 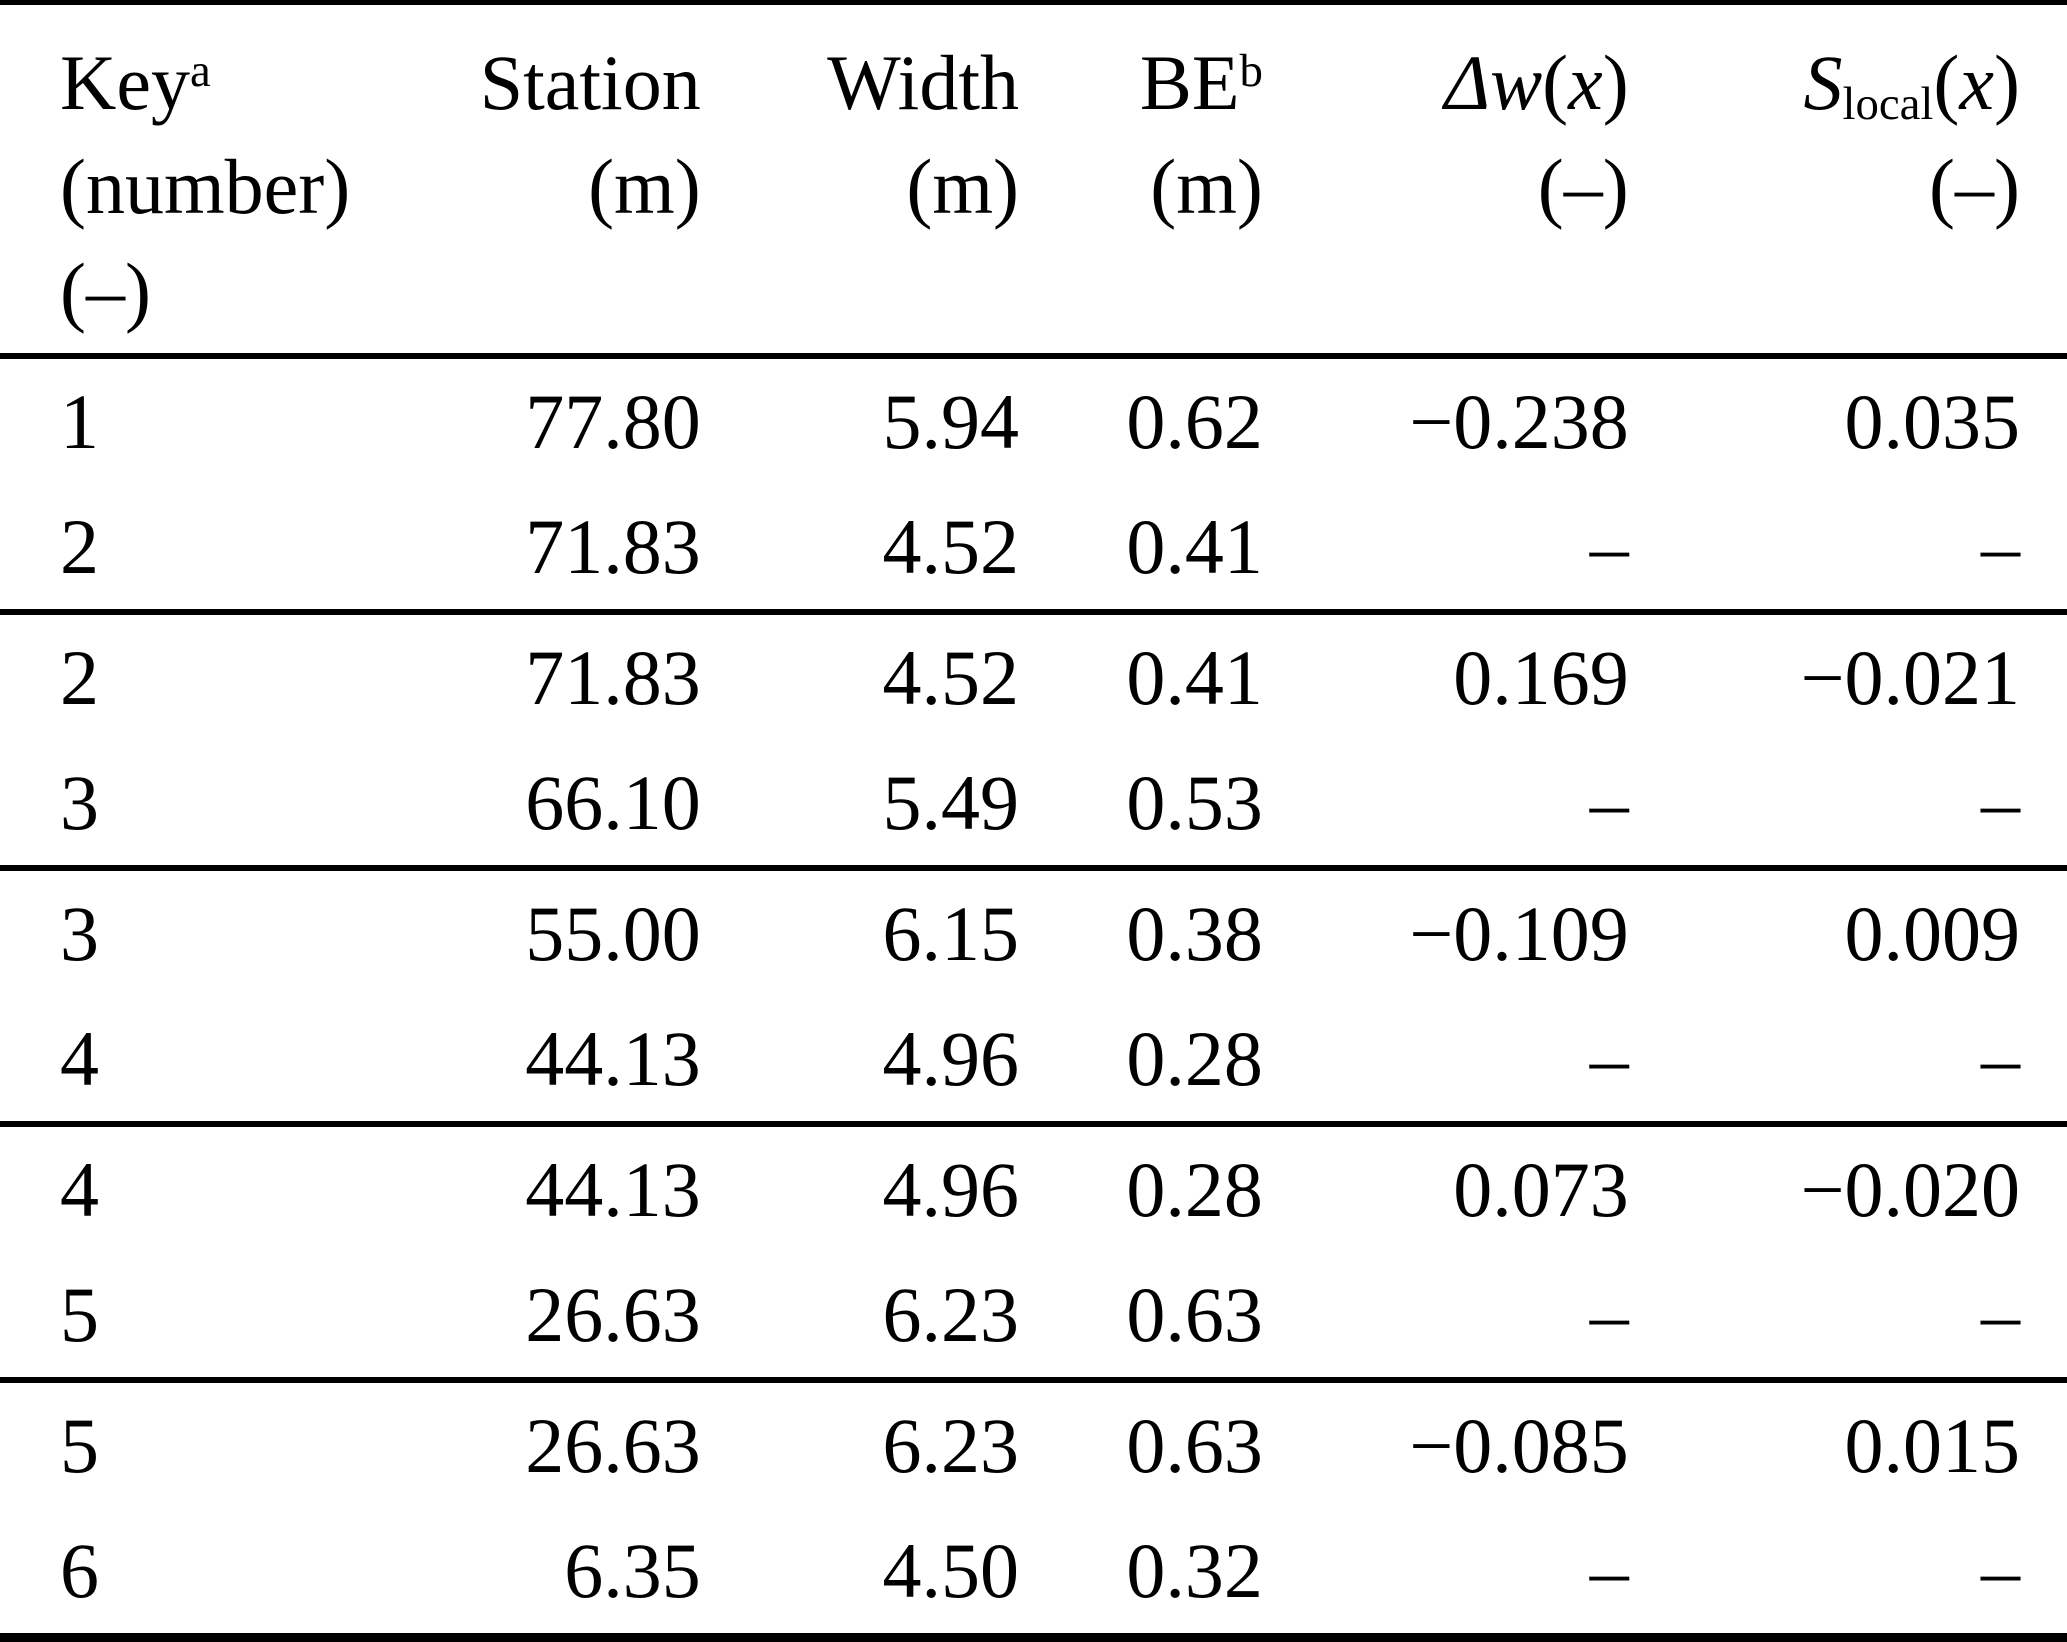 I want to click on footnote-marker-b: b, so click(x=1251, y=70).